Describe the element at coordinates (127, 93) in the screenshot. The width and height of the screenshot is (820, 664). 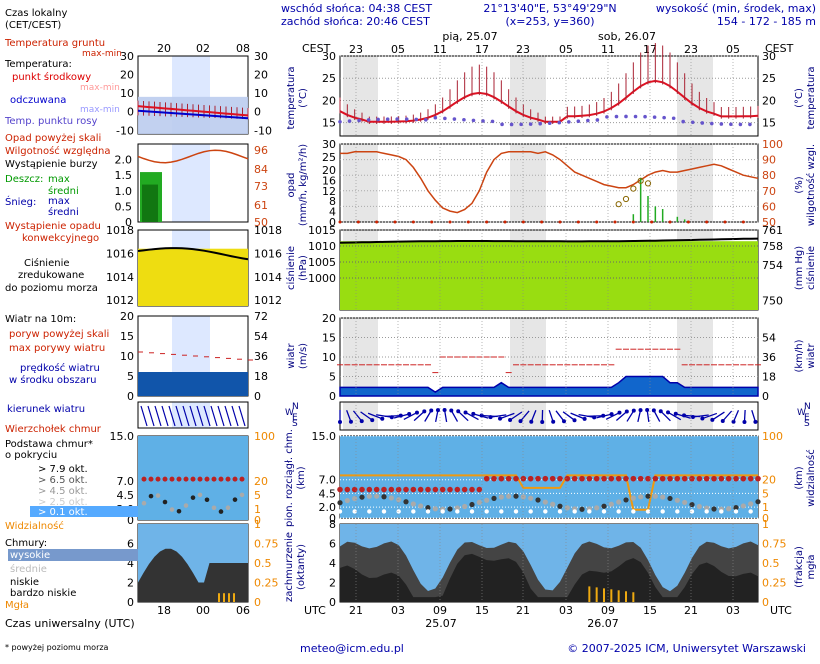
I see `legend-temp-tick: 10` at that location.